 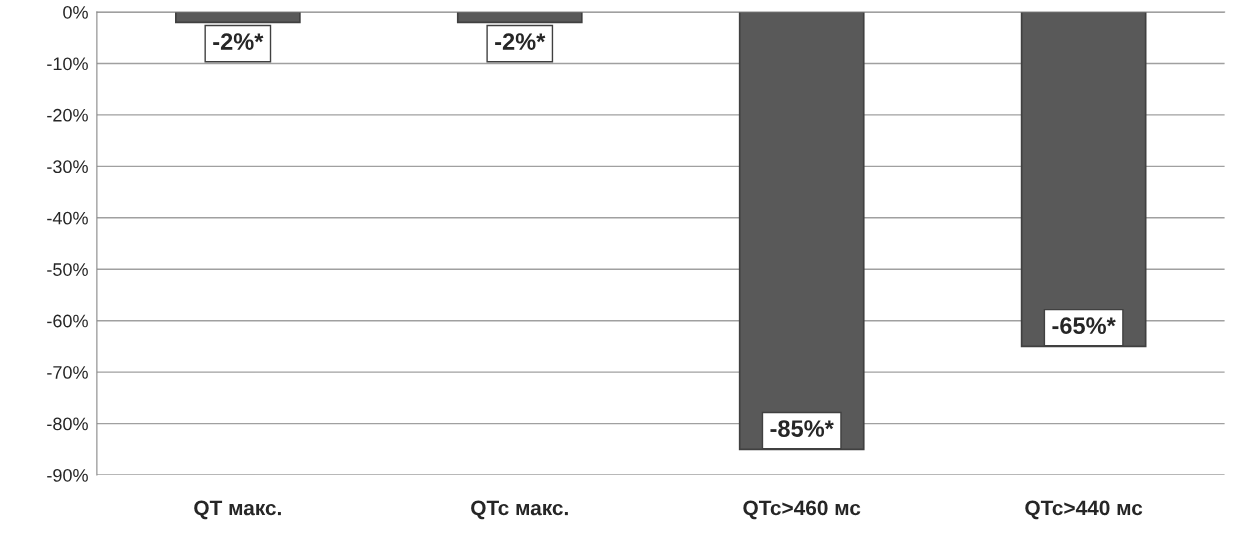 I want to click on x-tick-label: QTc>440 мс, so click(x=1084, y=510).